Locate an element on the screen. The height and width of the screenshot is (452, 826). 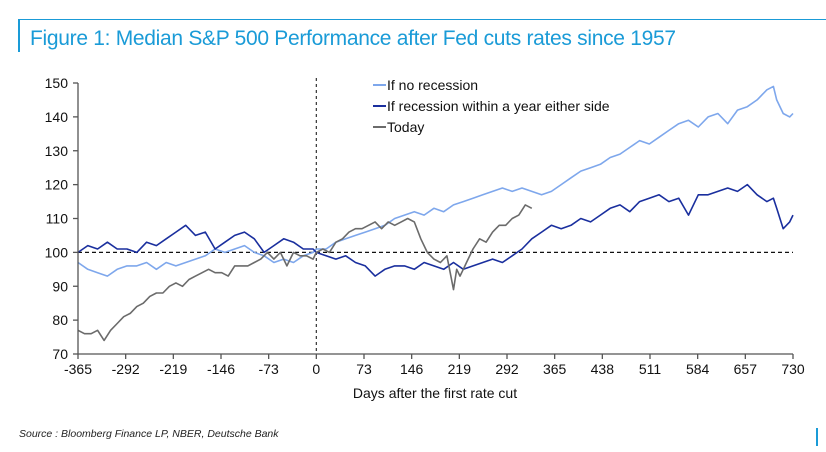
y-tick-label: 110 is located at coordinates (57, 219).